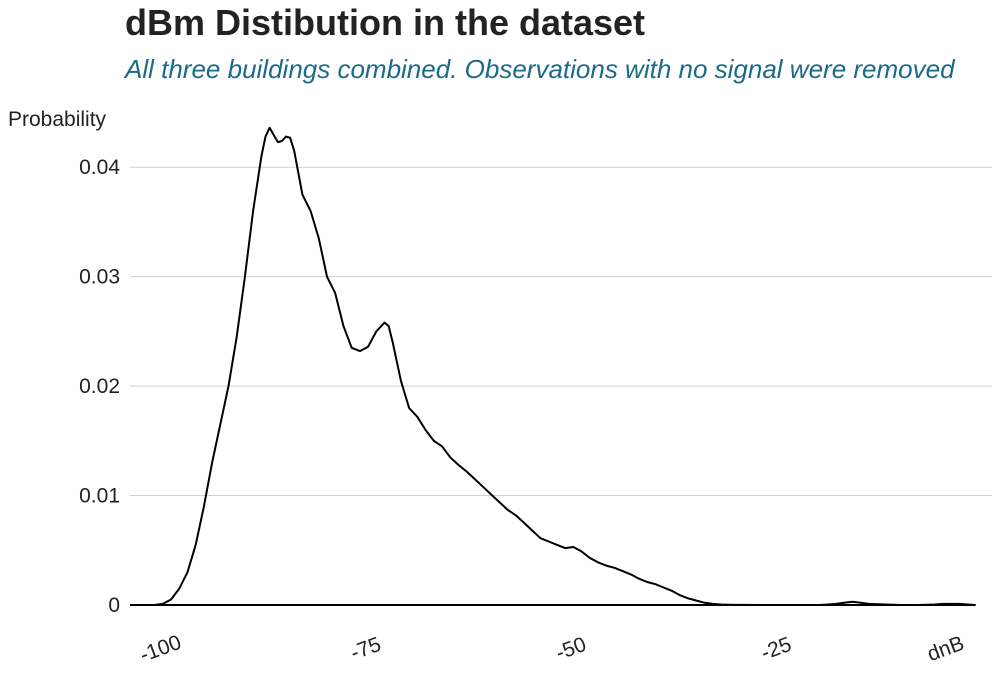 The width and height of the screenshot is (1000, 700). What do you see at coordinates (99, 167) in the screenshot?
I see `y-tick-label: 0.04` at bounding box center [99, 167].